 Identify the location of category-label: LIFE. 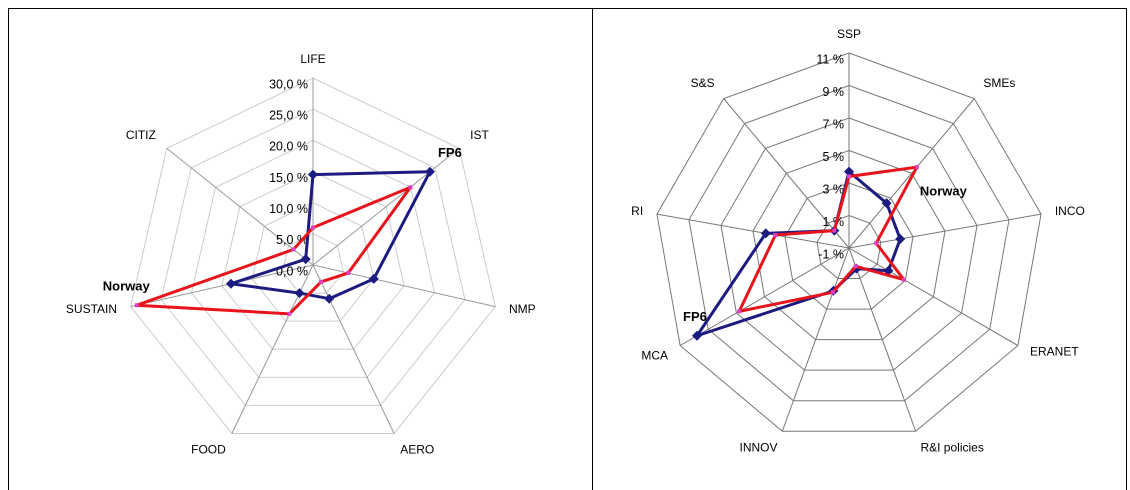
(312, 59).